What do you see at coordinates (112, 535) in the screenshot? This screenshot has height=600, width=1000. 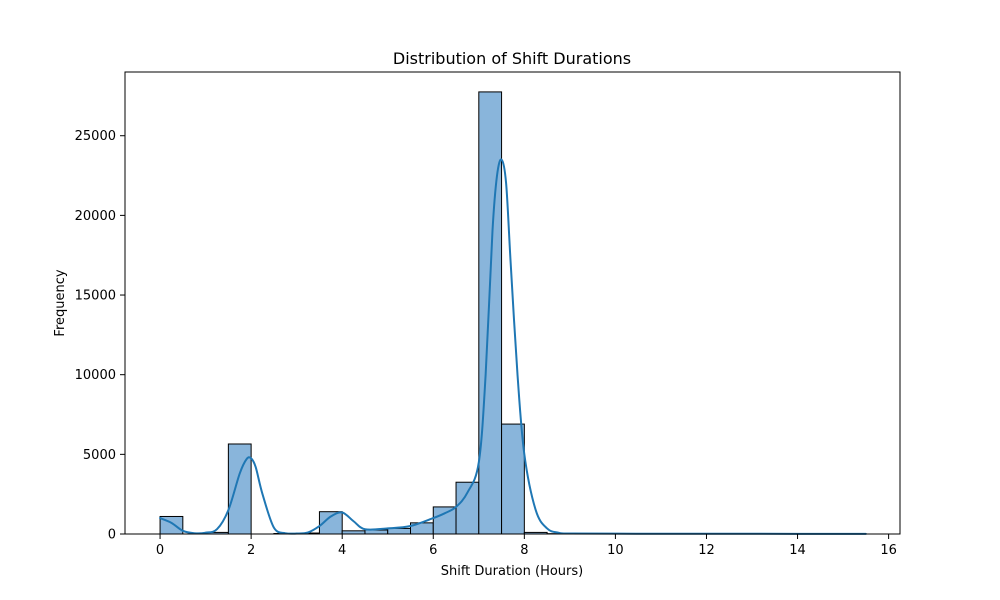 I see `y-tick-label-0: 0` at bounding box center [112, 535].